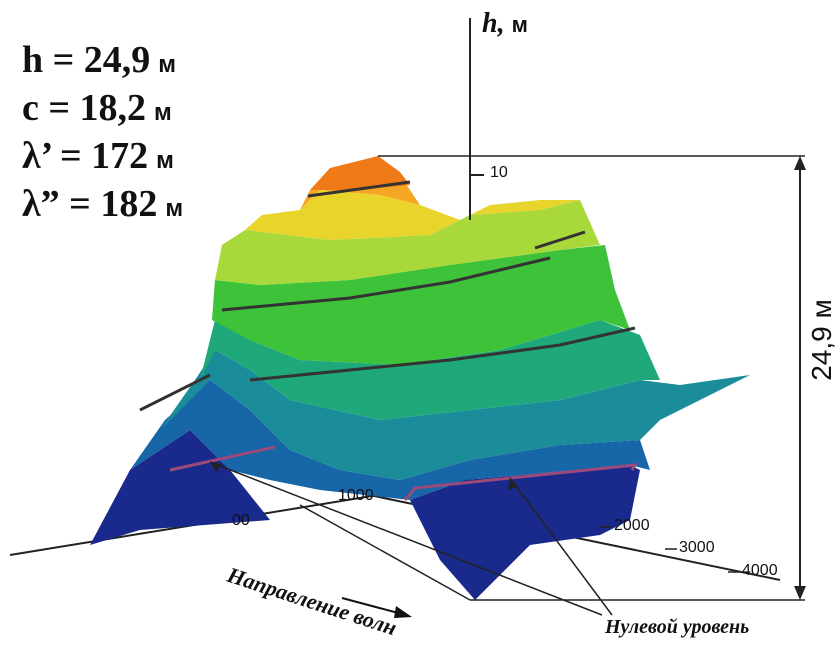 This screenshot has height=653, width=840. I want to click on surface-navy-left, so click(180, 487).